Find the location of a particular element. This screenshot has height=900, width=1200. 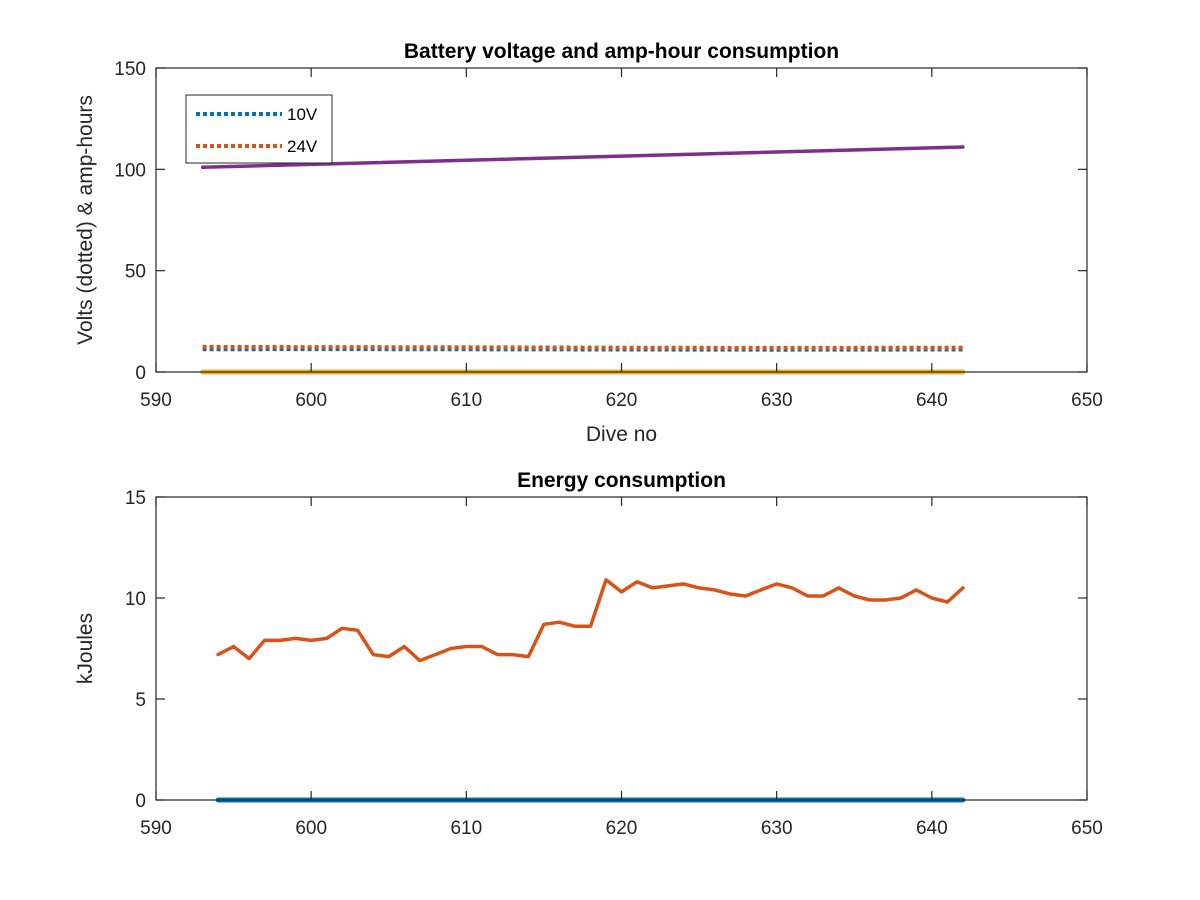

y-axis-label: Volts (dotted) & amp-hours is located at coordinates (85, 220).